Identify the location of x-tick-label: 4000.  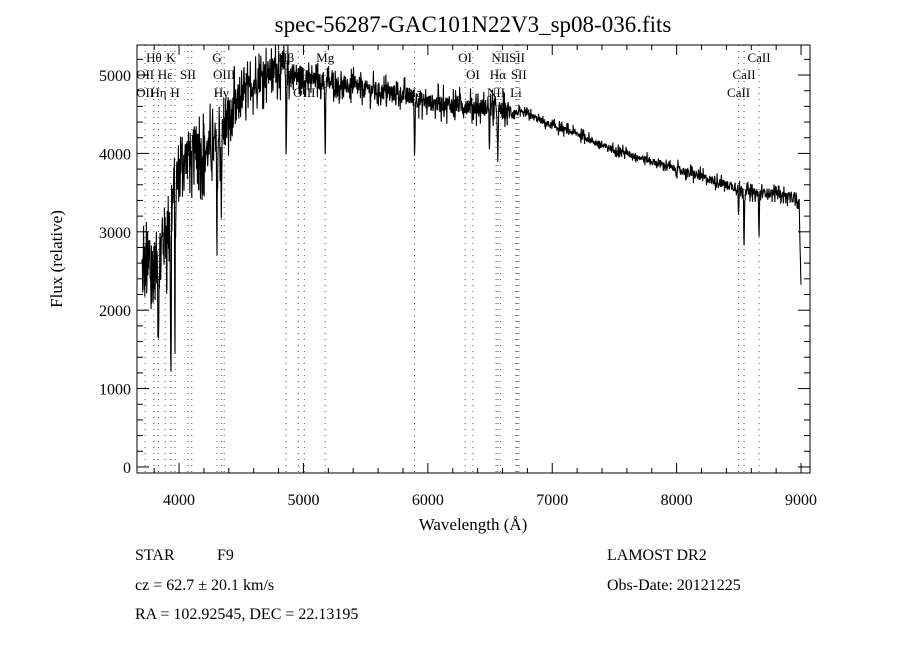
(179, 500).